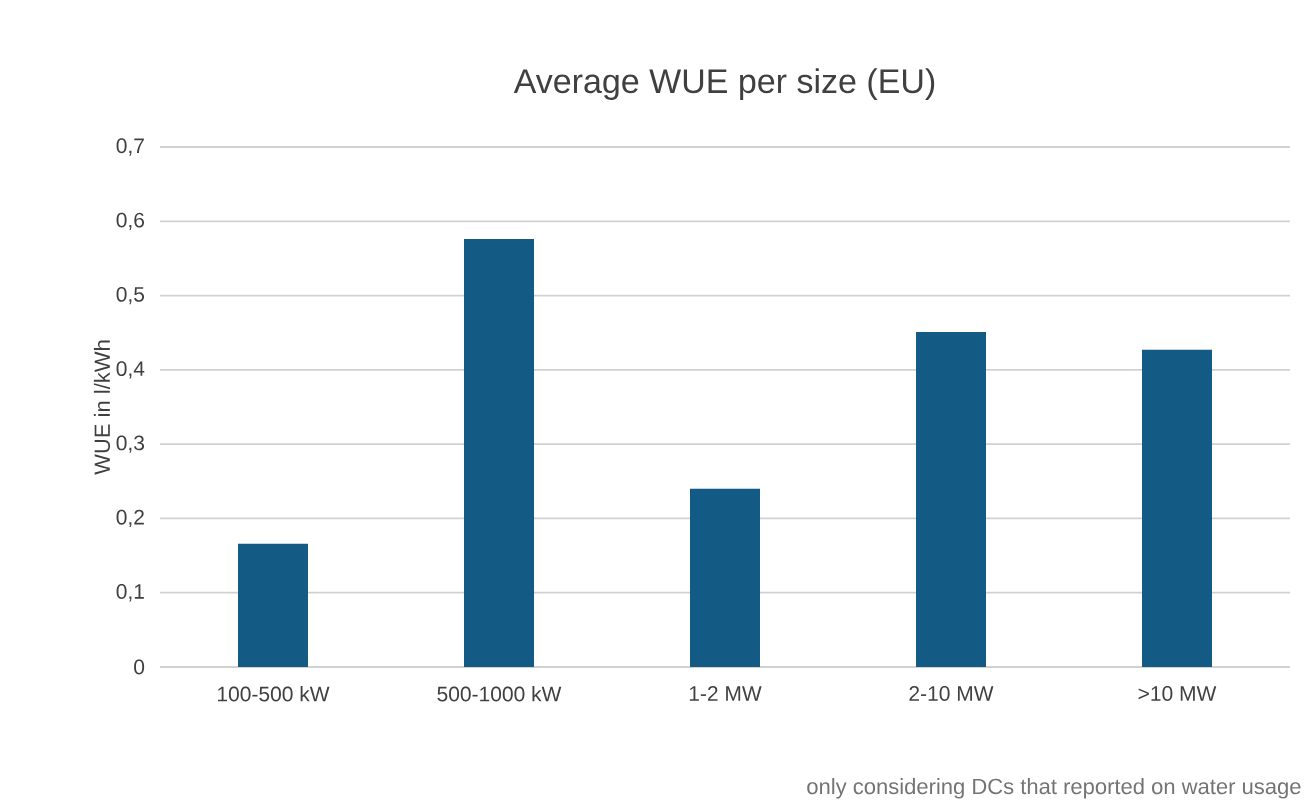 The image size is (1310, 807). What do you see at coordinates (130, 370) in the screenshot?
I see `y-tick-label: 0,4` at bounding box center [130, 370].